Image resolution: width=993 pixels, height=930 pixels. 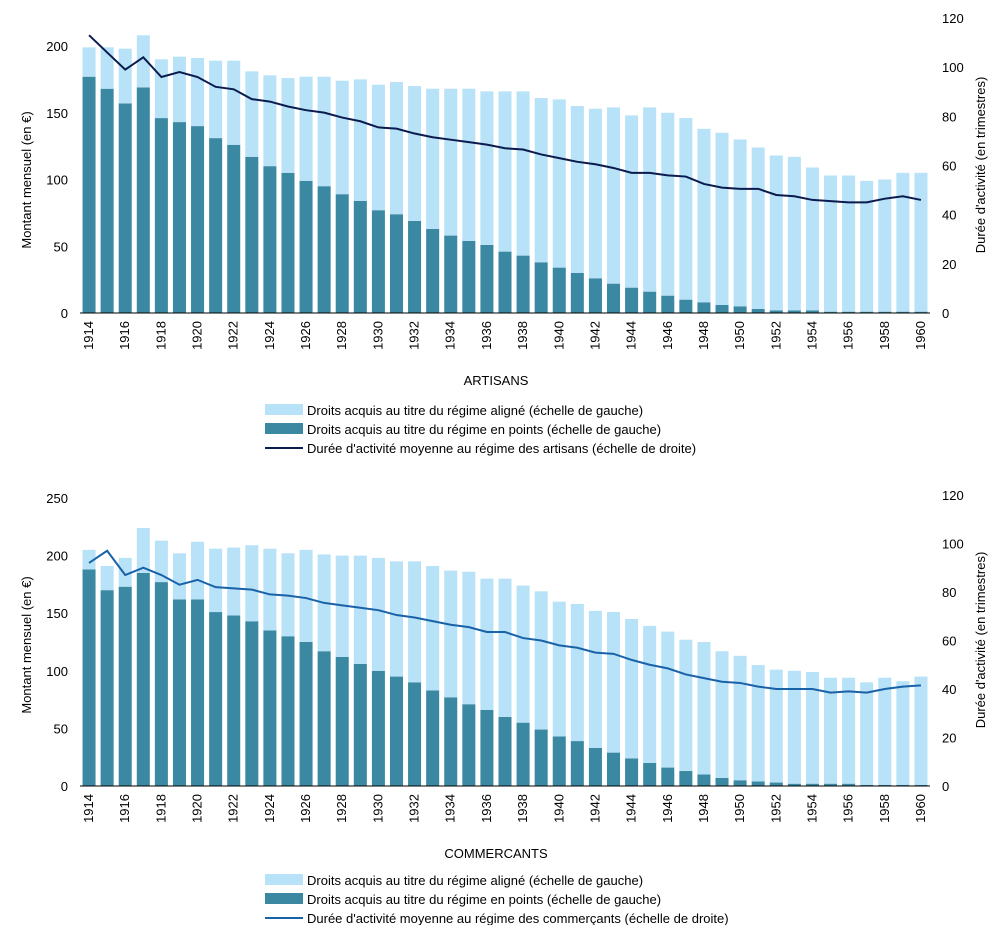 I want to click on panel-2-y-right-tick-label: 120, so click(x=953, y=495).